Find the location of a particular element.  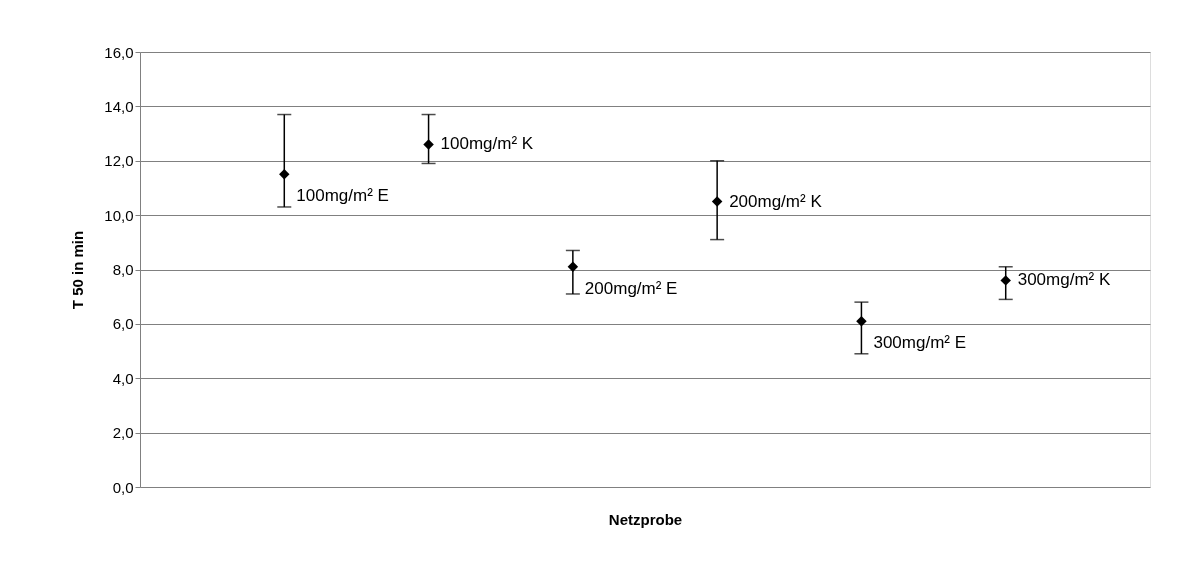

y-axis-title: T 50 in min is located at coordinates (78, 270).